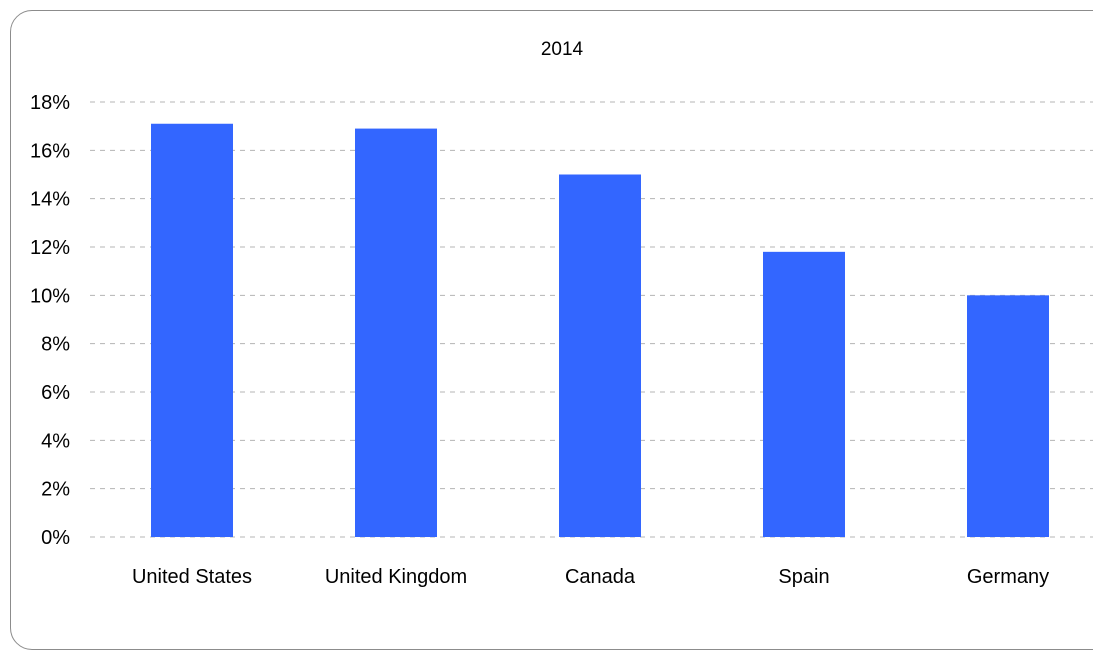 The width and height of the screenshot is (1093, 650). Describe the element at coordinates (562, 49) in the screenshot. I see `chart-title: 2014` at that location.